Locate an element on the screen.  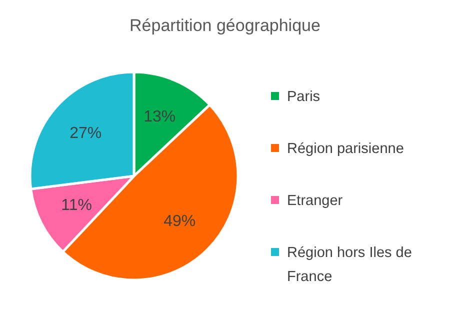
legend-label: Etranger is located at coordinates (315, 201).